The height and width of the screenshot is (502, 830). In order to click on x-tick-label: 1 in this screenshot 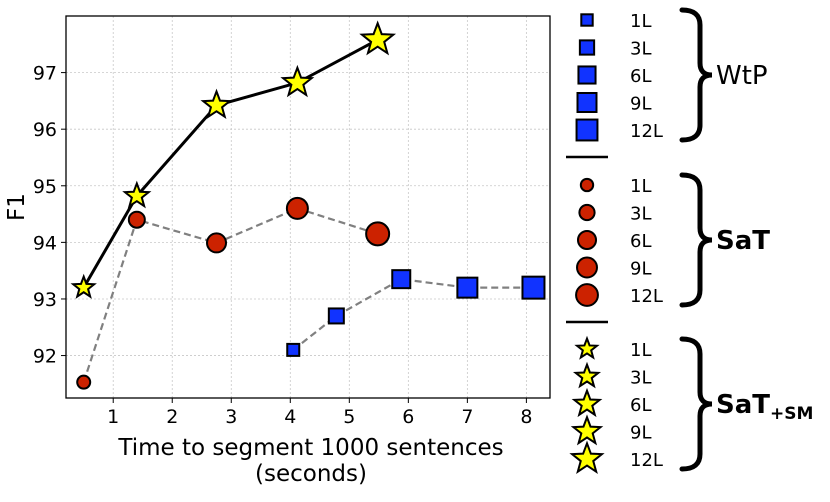, I will do `click(113, 417)`.